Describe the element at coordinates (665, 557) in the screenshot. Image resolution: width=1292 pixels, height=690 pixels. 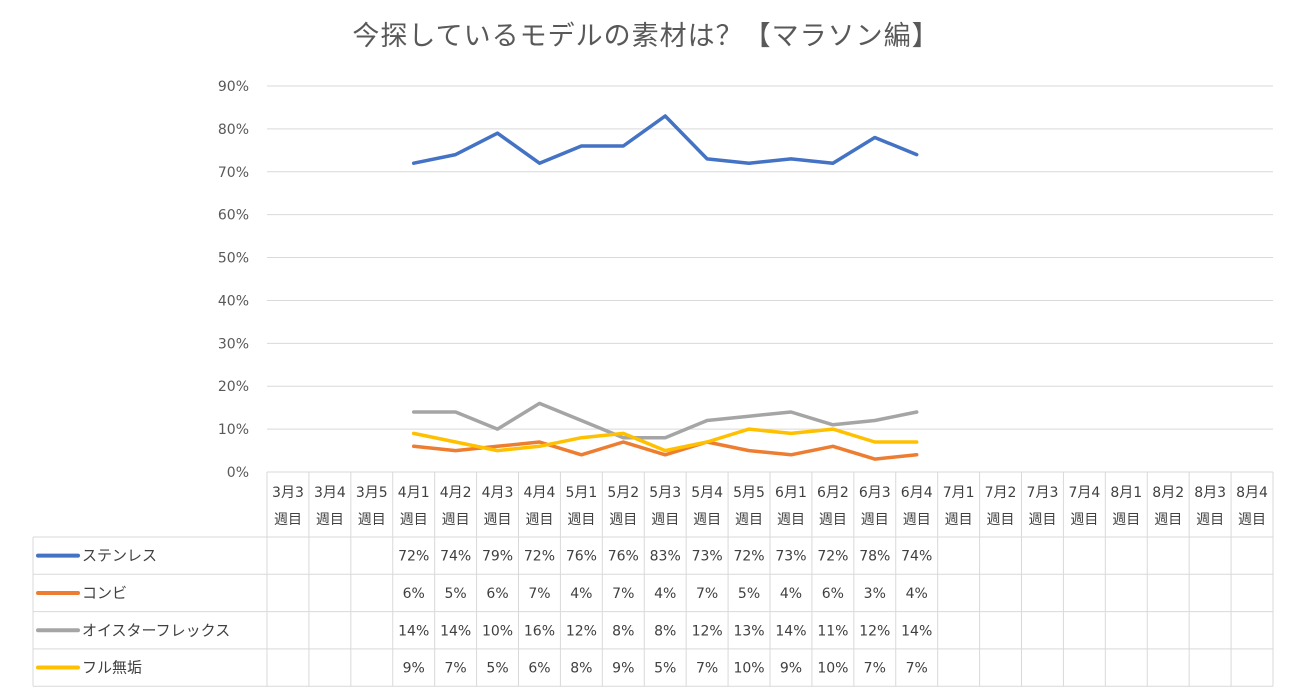
I see `data-label: 83%` at that location.